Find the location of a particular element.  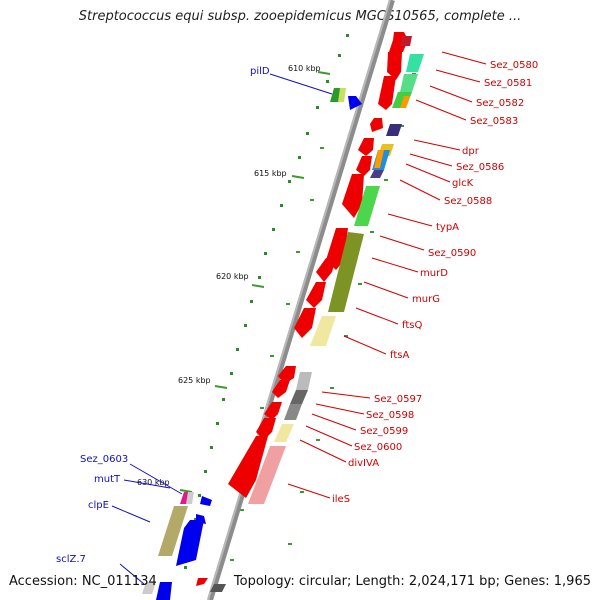

gene-label: dpr is located at coordinates (471, 151).